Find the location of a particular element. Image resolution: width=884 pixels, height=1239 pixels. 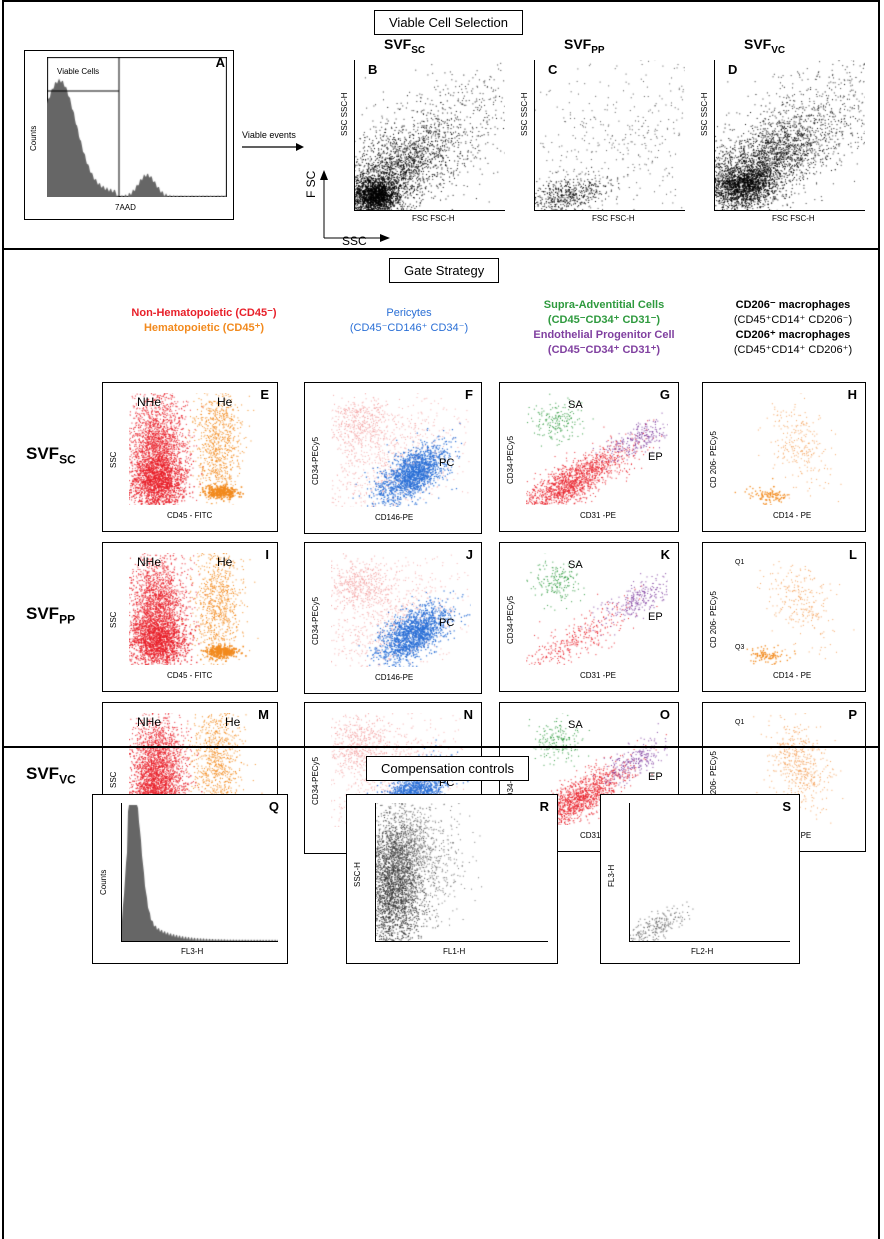

panel-b-scatter: B FSC FSC-H SSC SSC-H is located at coordinates (420, 141).